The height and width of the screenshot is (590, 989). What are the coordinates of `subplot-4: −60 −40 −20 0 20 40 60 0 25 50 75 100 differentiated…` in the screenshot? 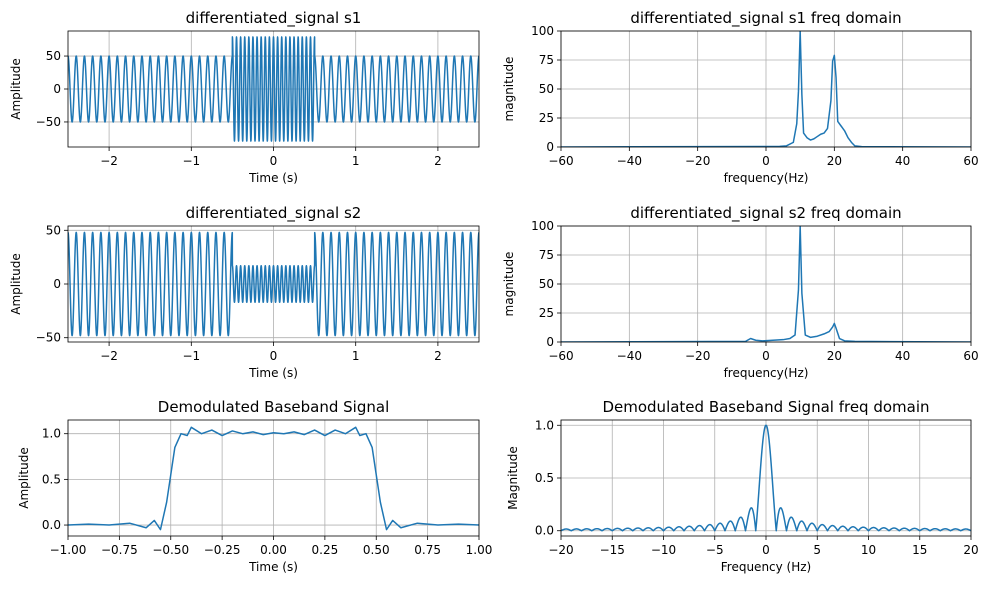 It's located at (740, 292).